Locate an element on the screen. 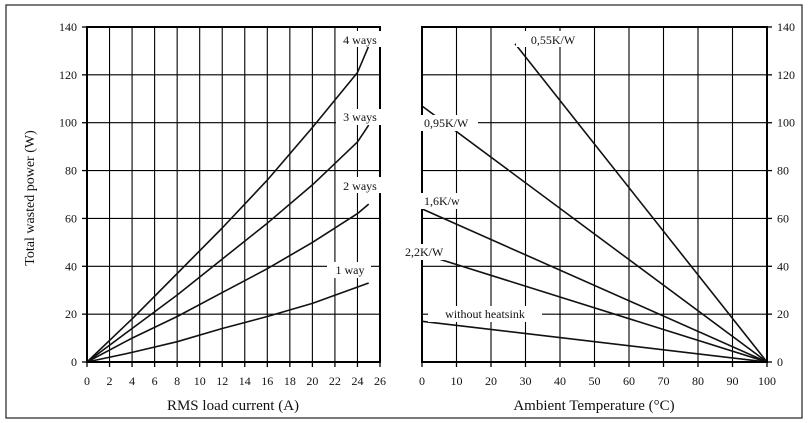 This screenshot has height=423, width=808. x-tick-label: 14 is located at coordinates (245, 381).